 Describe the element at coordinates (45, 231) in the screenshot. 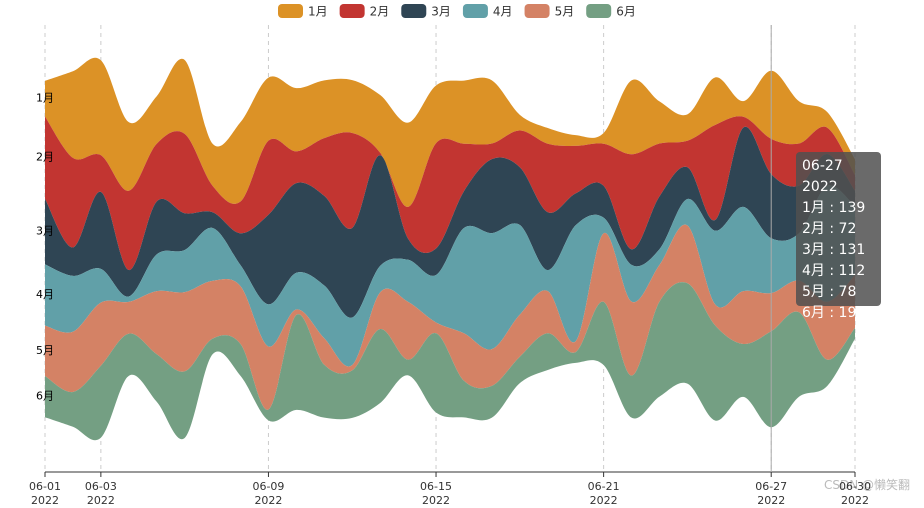

I see `stream-label: 3月` at that location.